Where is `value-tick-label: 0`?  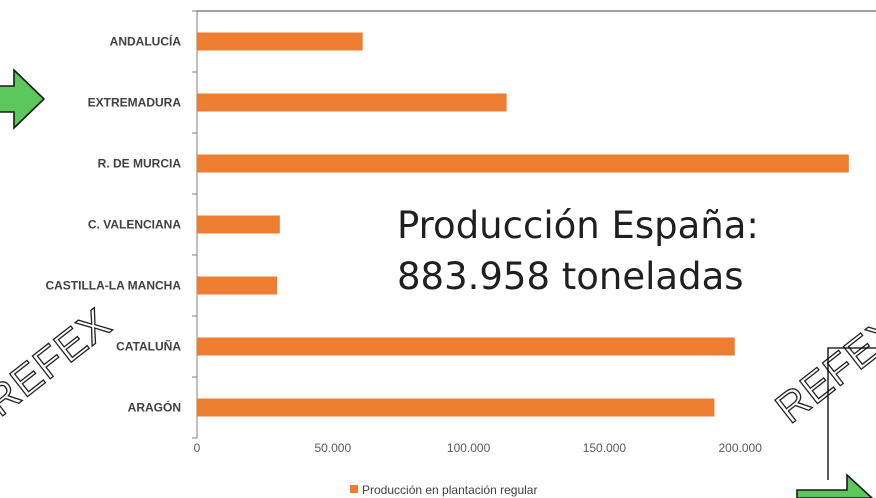
value-tick-label: 0 is located at coordinates (197, 448).